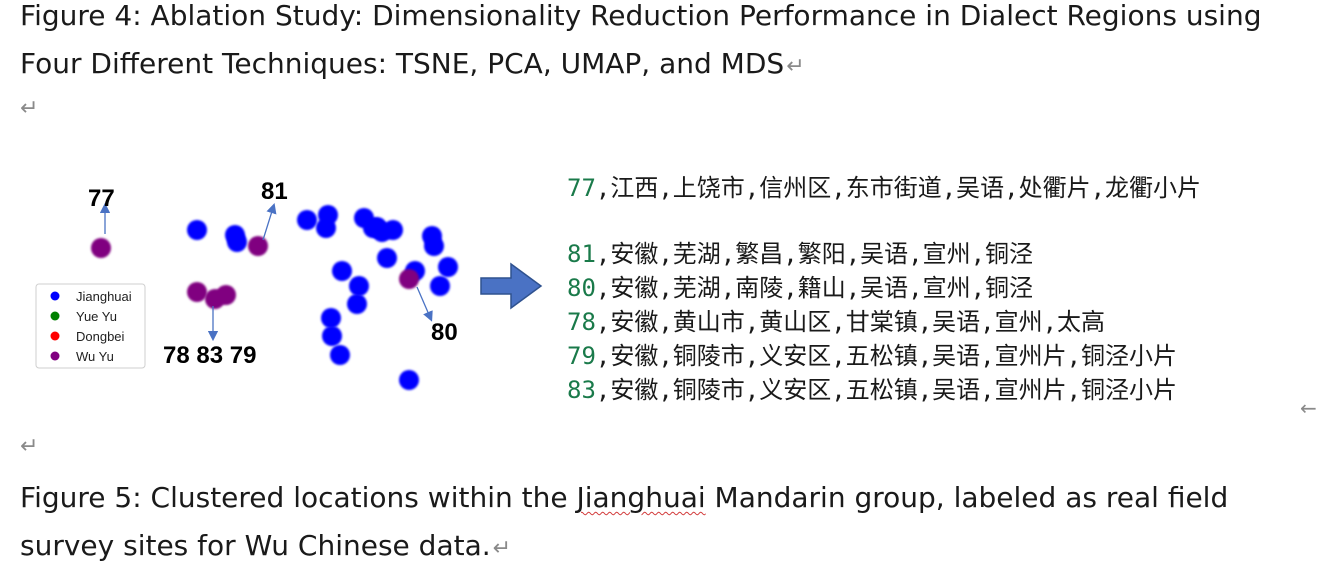 Image resolution: width=1322 pixels, height=577 pixels. Describe the element at coordinates (96, 316) in the screenshot. I see `legend-label: Yue Yu` at that location.